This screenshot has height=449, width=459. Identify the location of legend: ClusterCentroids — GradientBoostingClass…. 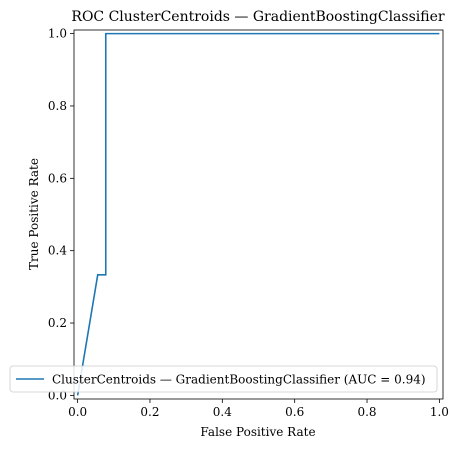
(223, 379).